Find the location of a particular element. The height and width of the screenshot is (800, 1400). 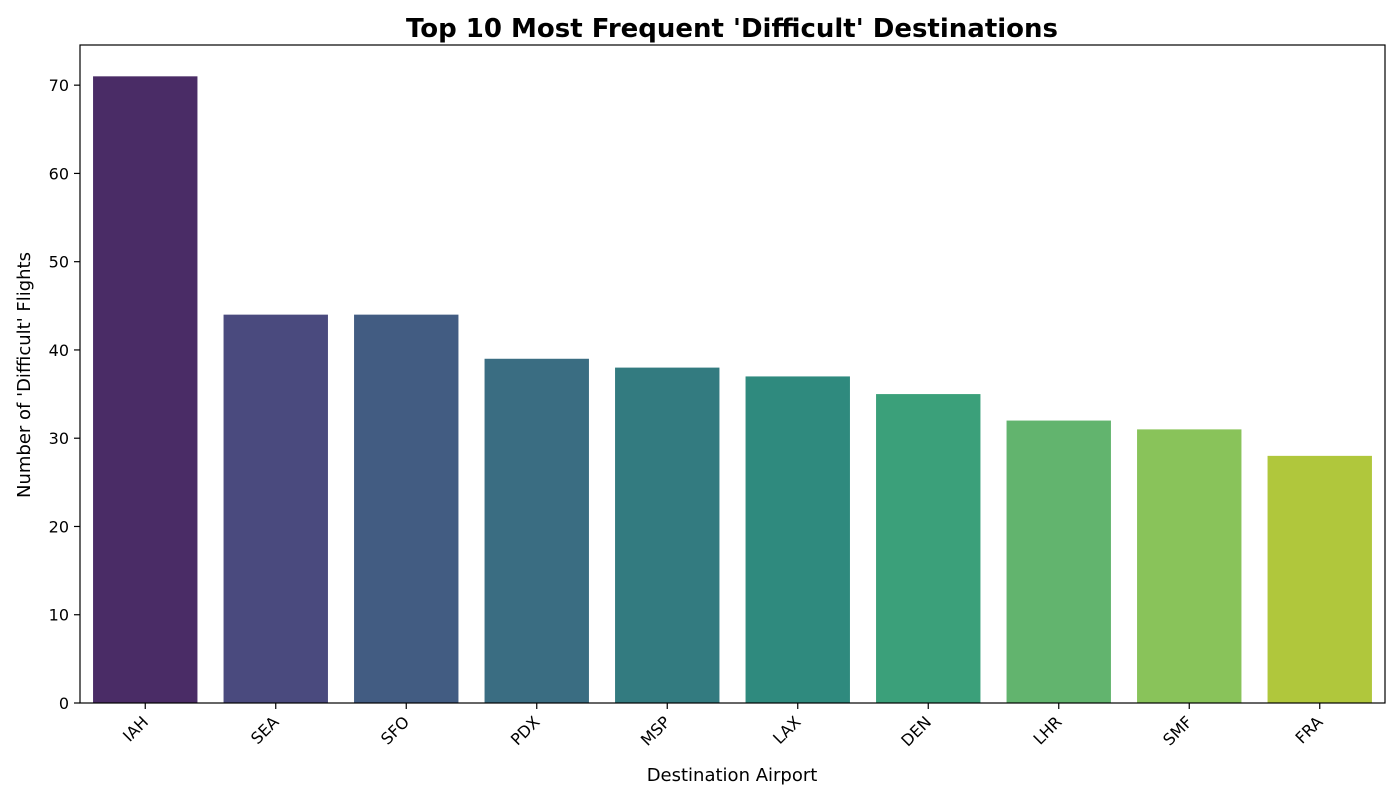

x-tick-label: LHR is located at coordinates (1047, 730).